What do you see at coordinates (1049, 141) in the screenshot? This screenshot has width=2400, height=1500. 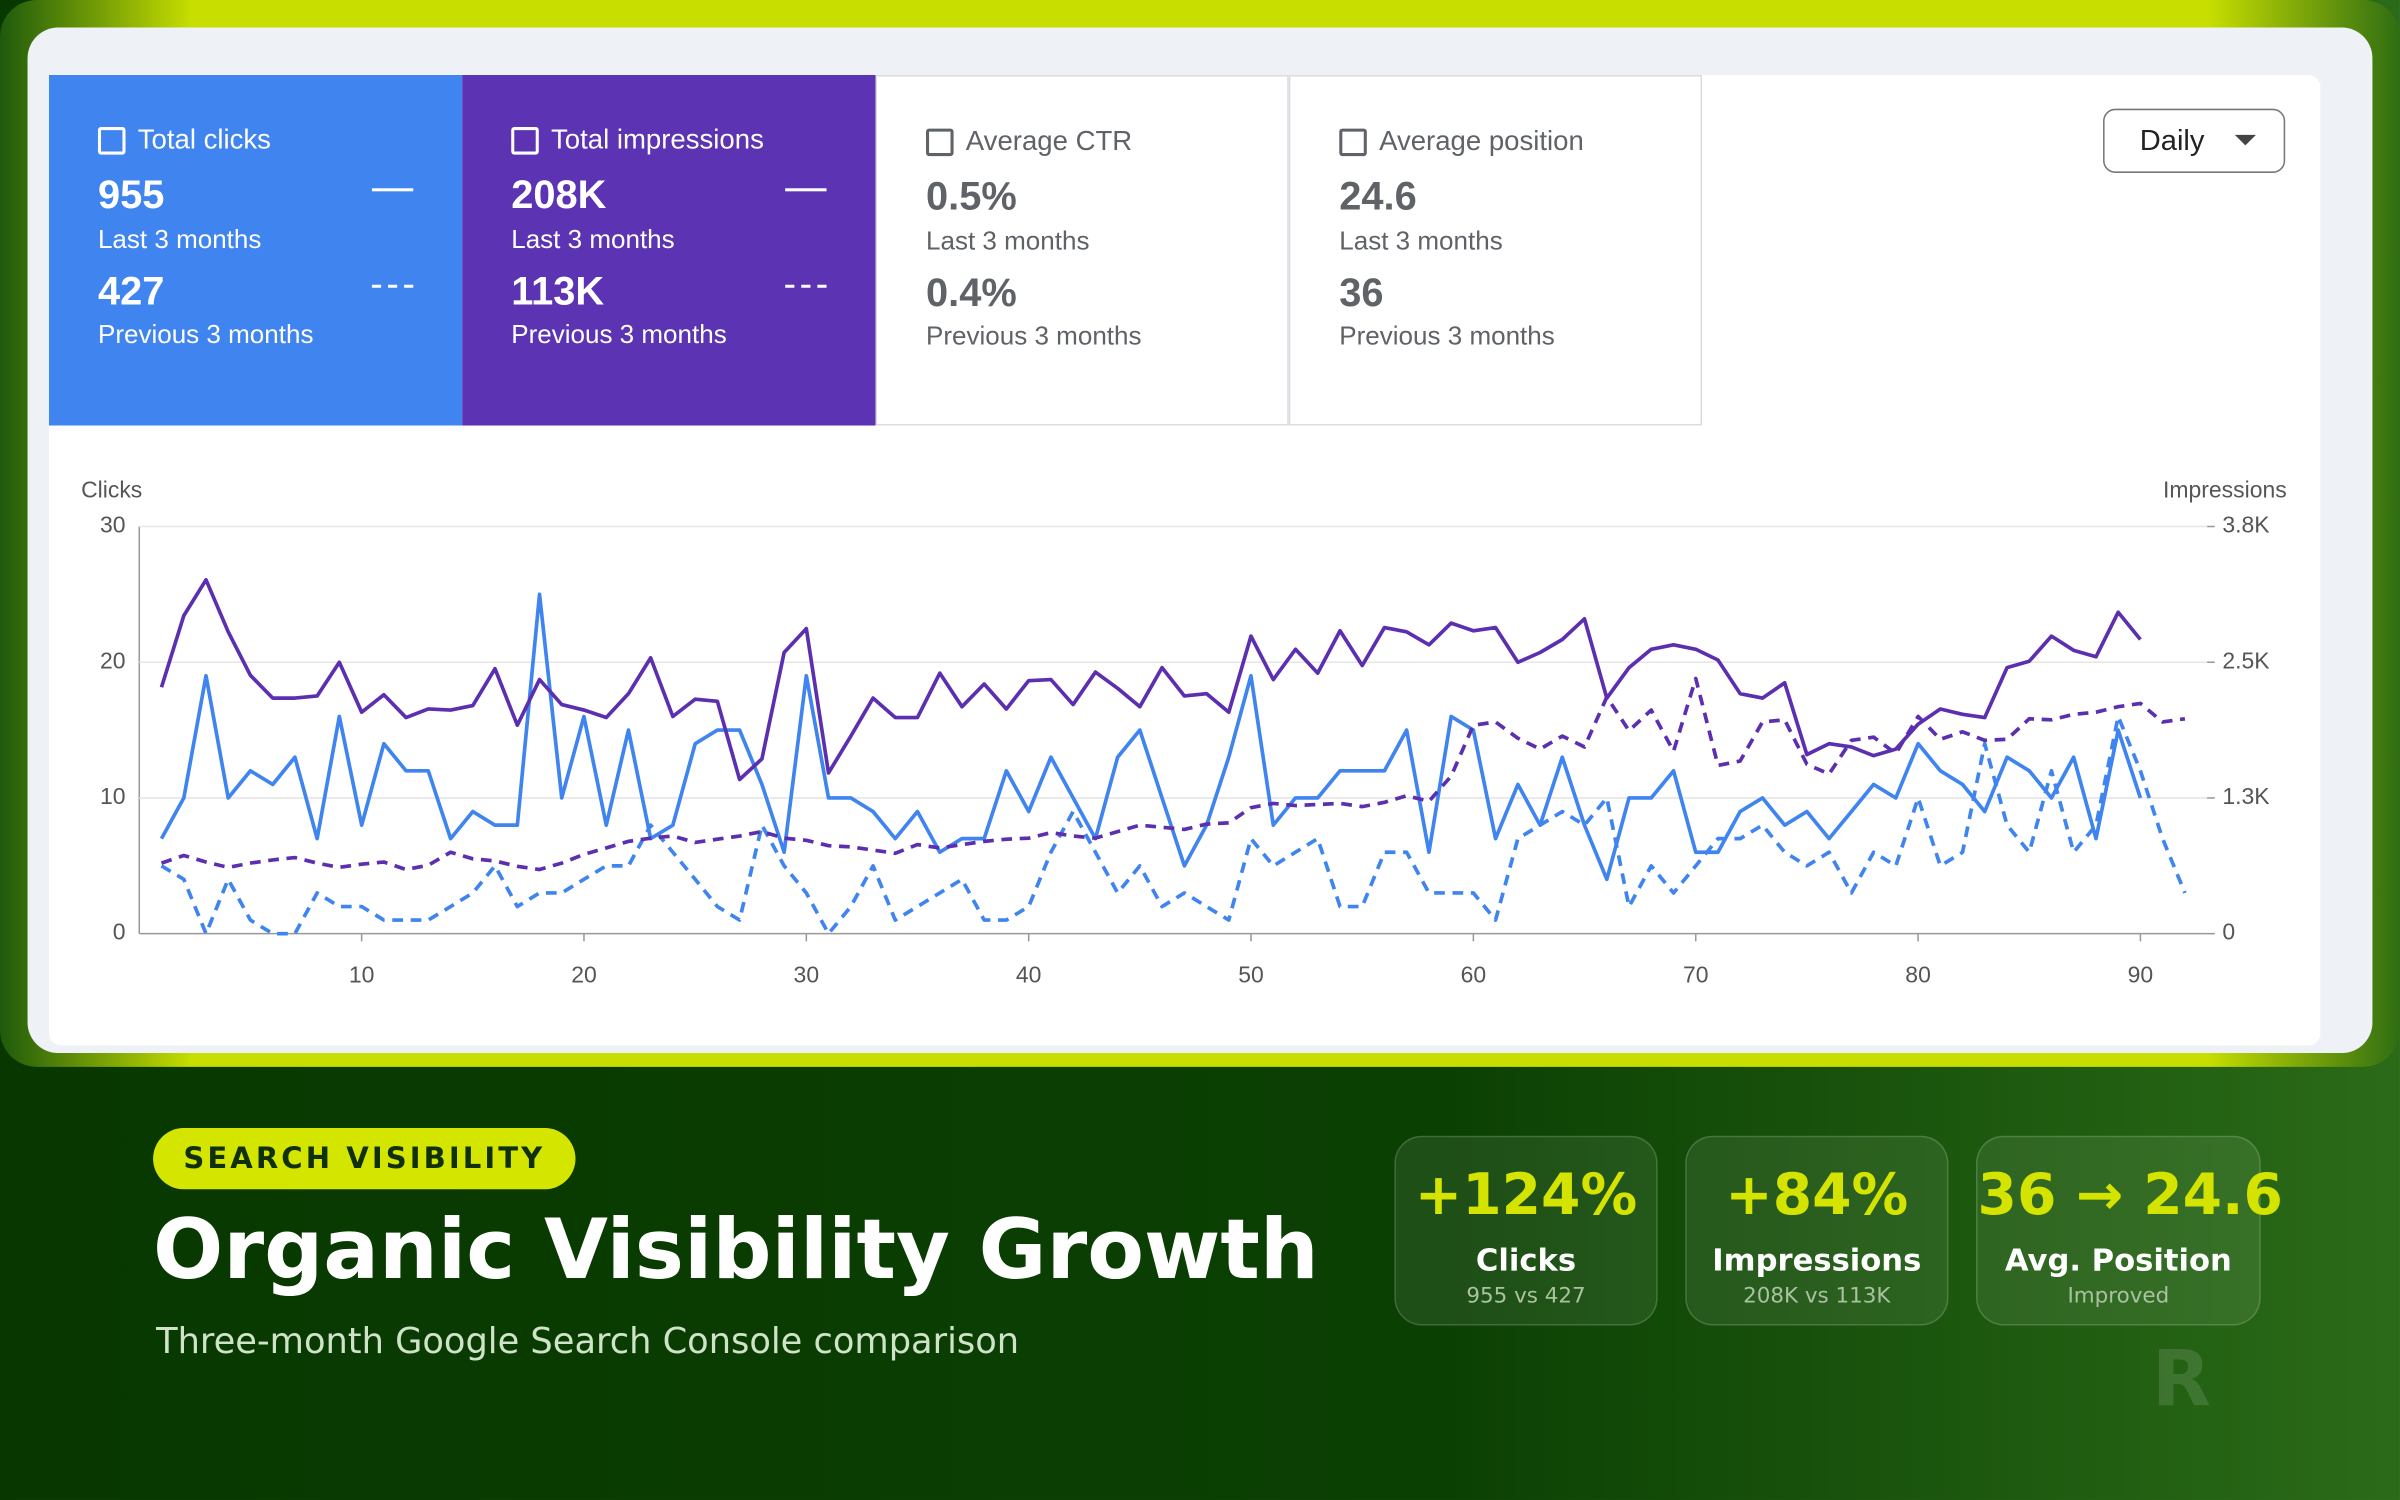 I see `metric-label: Average CTR` at bounding box center [1049, 141].